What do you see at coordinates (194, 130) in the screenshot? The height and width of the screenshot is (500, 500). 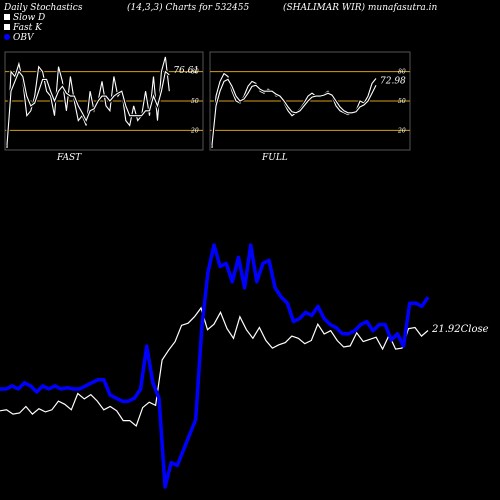 I see `fast-tick-label: 20` at bounding box center [194, 130].